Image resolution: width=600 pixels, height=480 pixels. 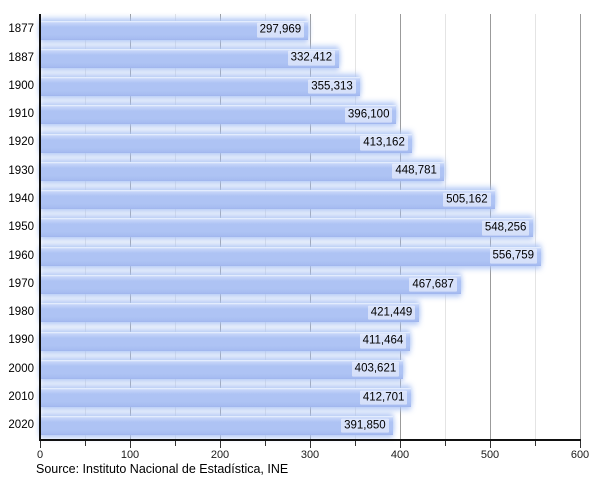 I want to click on bar-row-1940: 1940 505,162, so click(x=290, y=200).